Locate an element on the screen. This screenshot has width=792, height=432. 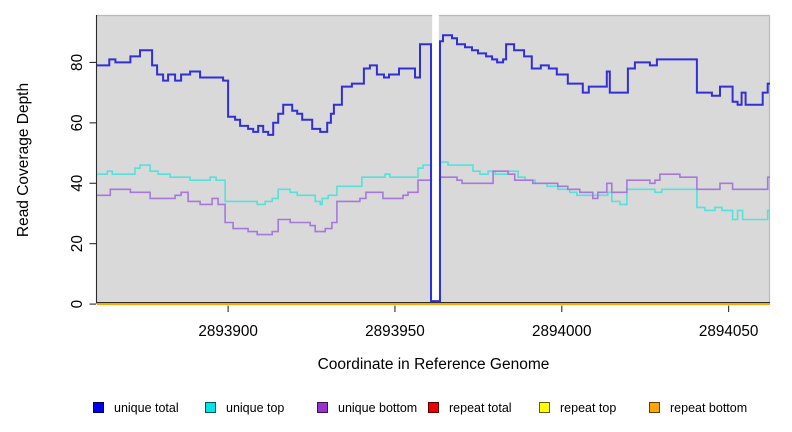
repeat-total-swatch-icon is located at coordinates (433, 407).